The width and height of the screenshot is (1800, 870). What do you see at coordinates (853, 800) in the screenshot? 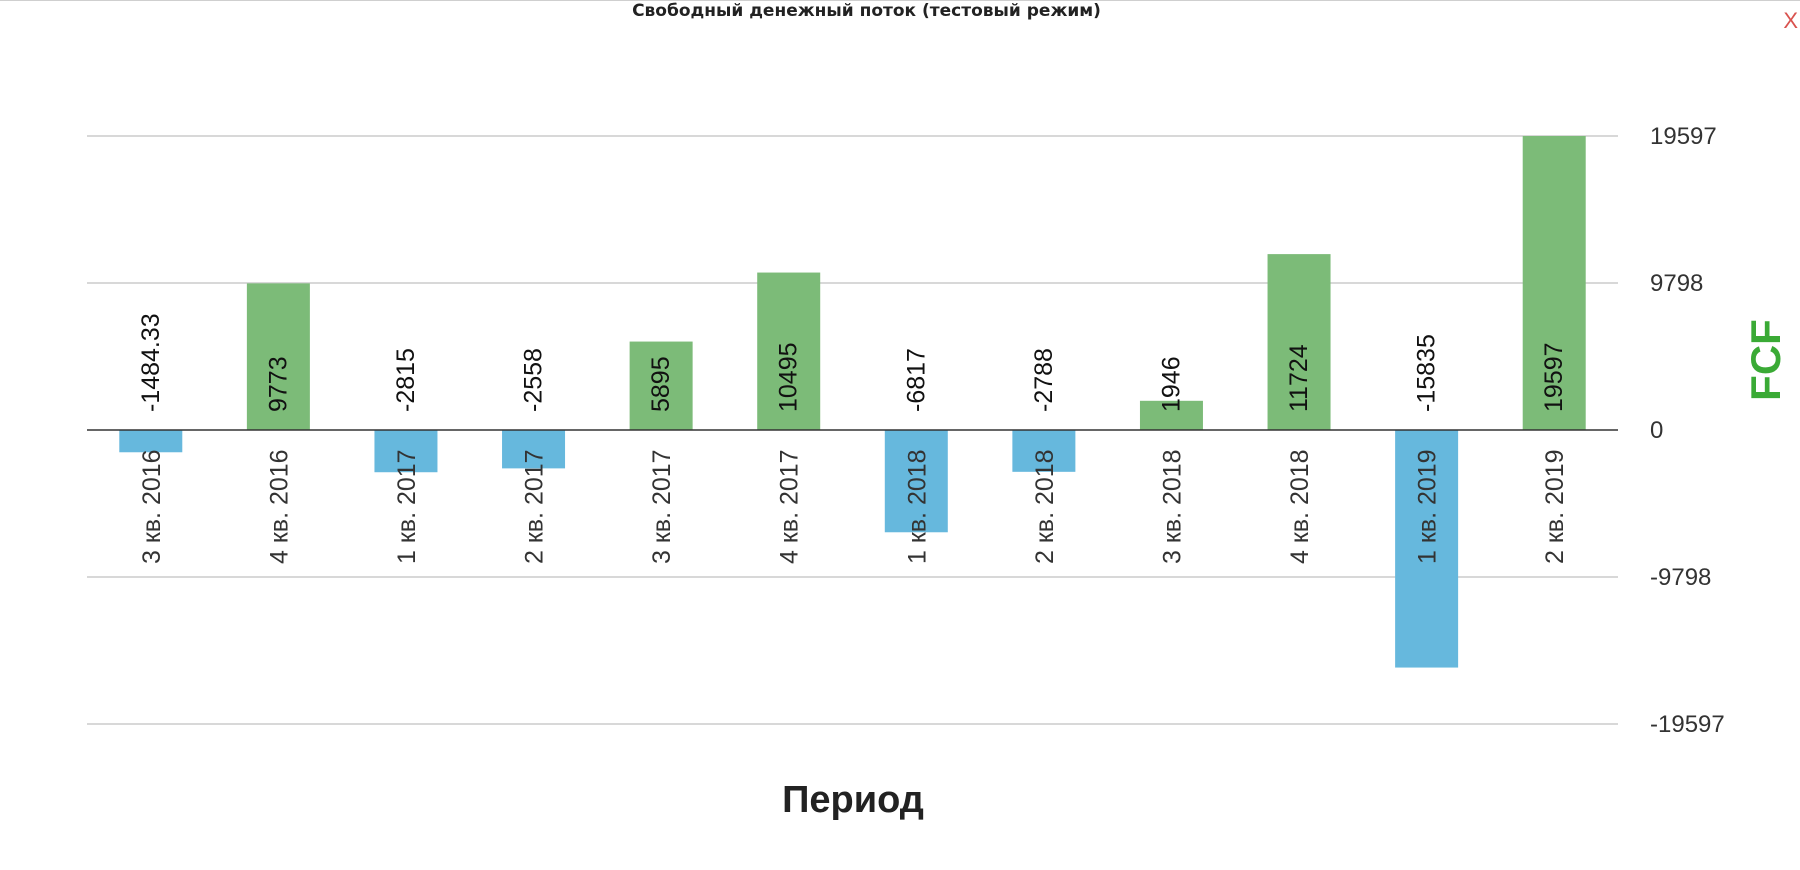
I see `x-axis-label: Период` at bounding box center [853, 800].